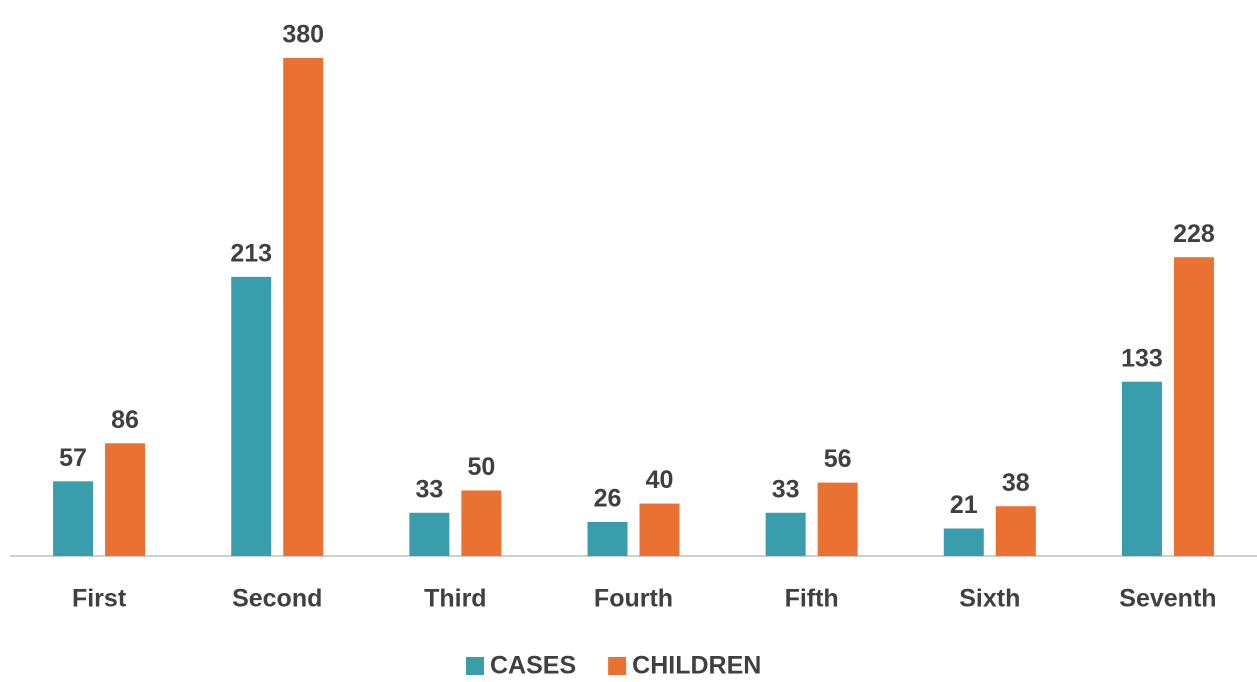  What do you see at coordinates (608, 499) in the screenshot?
I see `data-label: 26` at bounding box center [608, 499].